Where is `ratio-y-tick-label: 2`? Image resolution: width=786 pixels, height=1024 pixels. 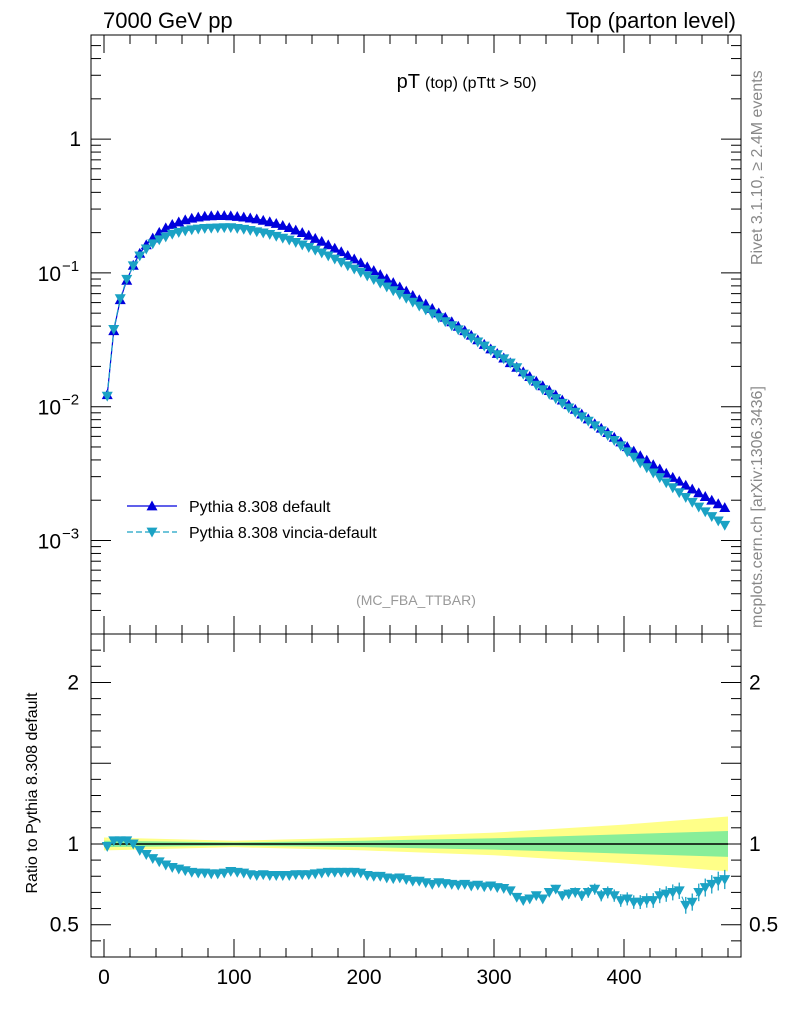
ratio-y-tick-label: 2 is located at coordinates (73, 682).